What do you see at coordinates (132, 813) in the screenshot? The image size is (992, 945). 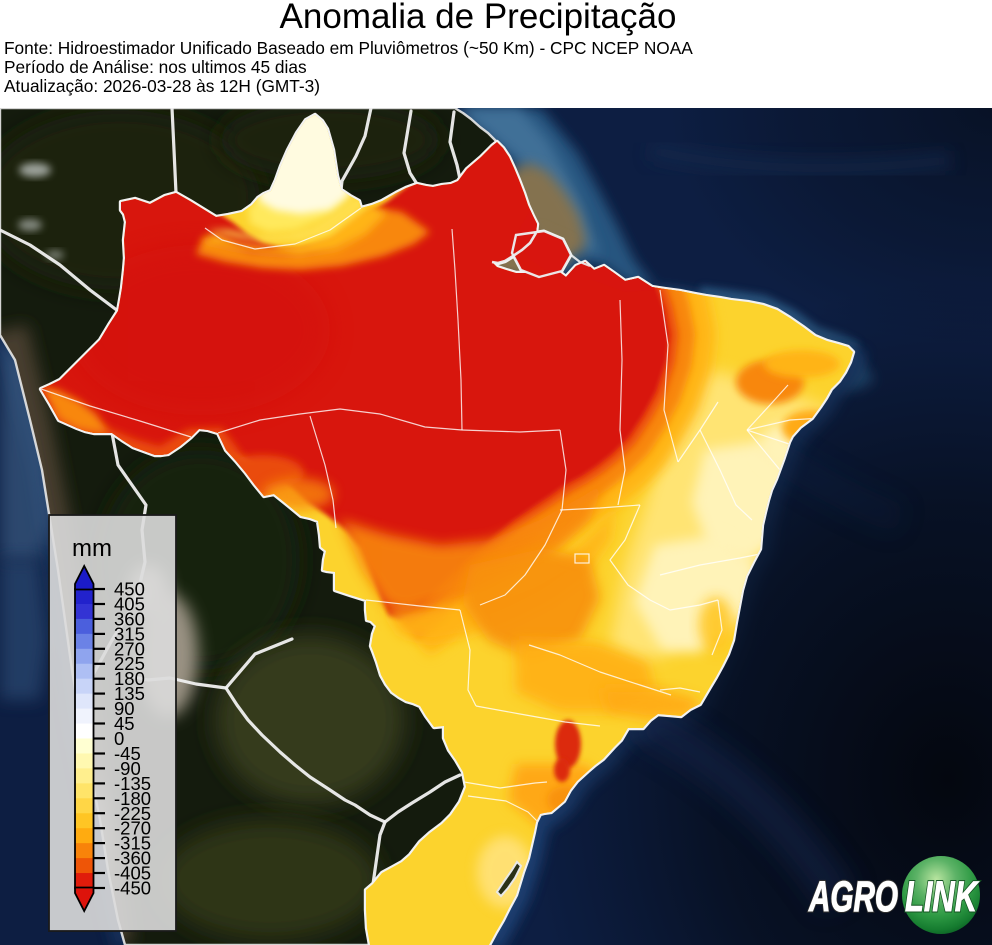 I see `svg-text: -225` at bounding box center [132, 813].